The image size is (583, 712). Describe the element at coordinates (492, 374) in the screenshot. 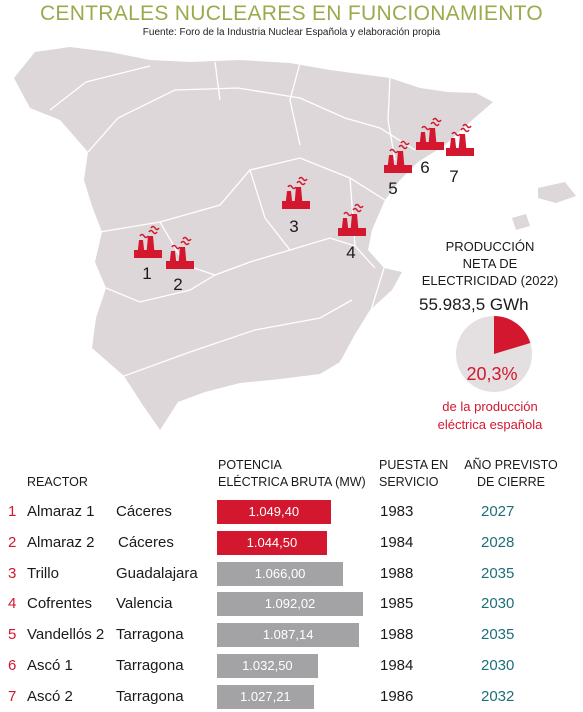

I see `production-share: 20,3%` at that location.